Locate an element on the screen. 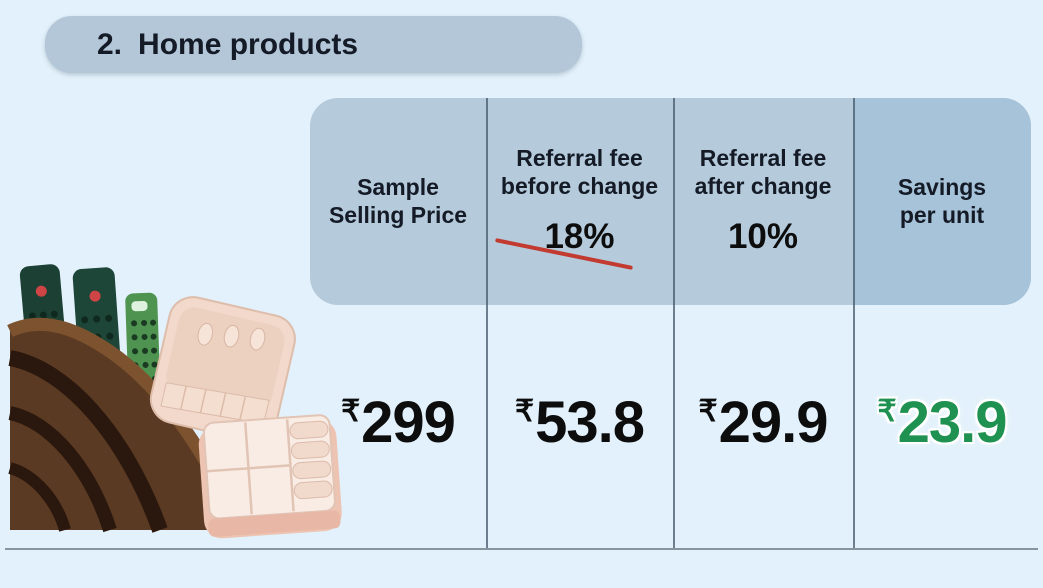 The image size is (1043, 588). header-line: Savings is located at coordinates (942, 186).